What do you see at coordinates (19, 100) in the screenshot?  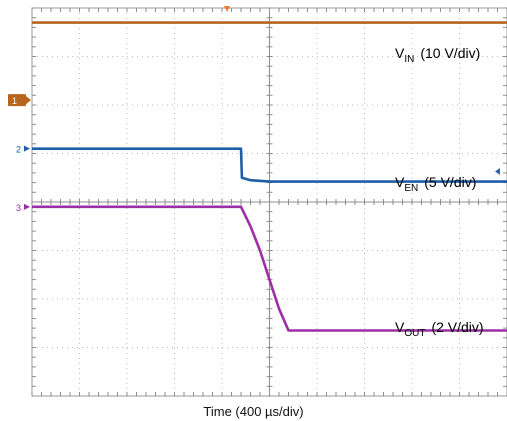 I see `channel-marker-1: 1` at bounding box center [19, 100].